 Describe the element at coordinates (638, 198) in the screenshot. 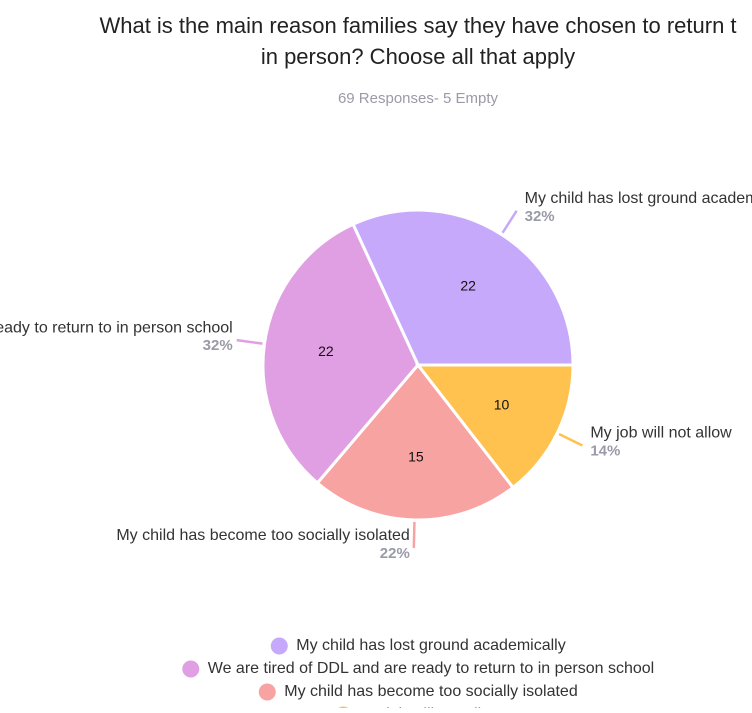

I see `slice-name-label: My child has lost ground academically` at that location.